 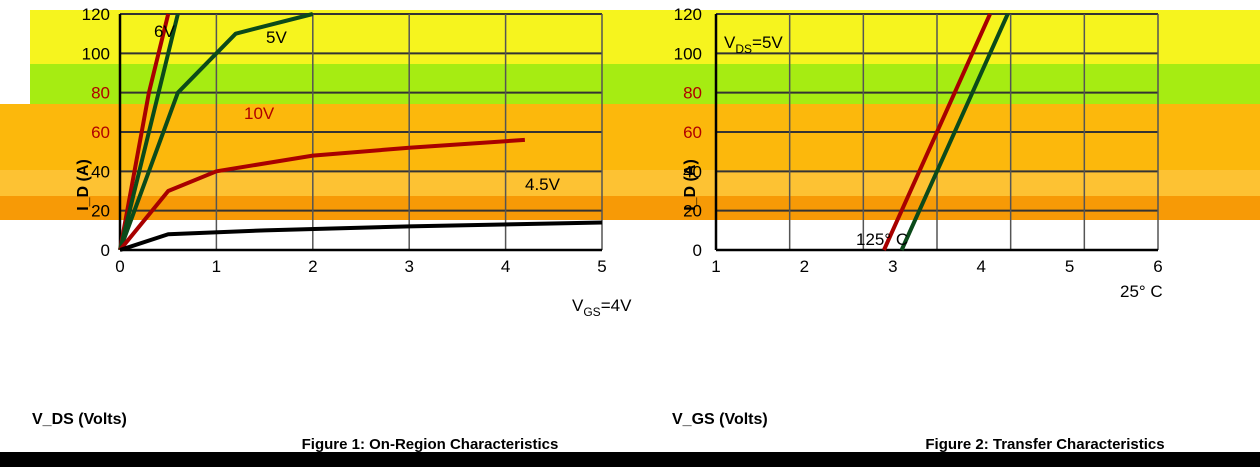 I want to click on label-vds-5v: VDS=5V, so click(x=753, y=44).